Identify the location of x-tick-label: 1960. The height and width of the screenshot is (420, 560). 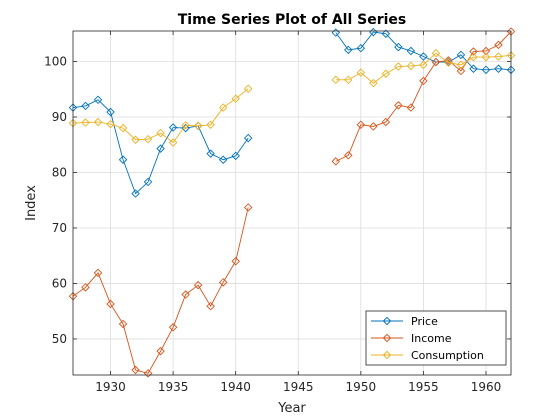
(486, 387).